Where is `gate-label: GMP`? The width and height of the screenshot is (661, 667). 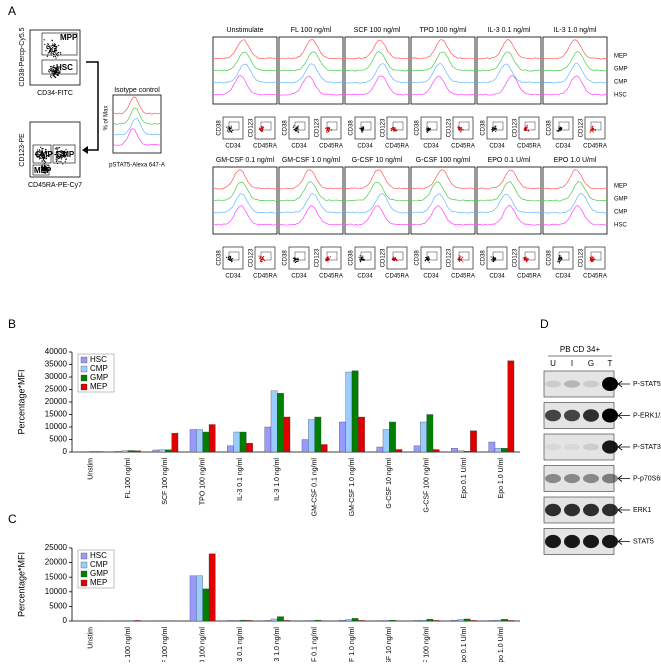 gate-label: GMP is located at coordinates (65, 154).